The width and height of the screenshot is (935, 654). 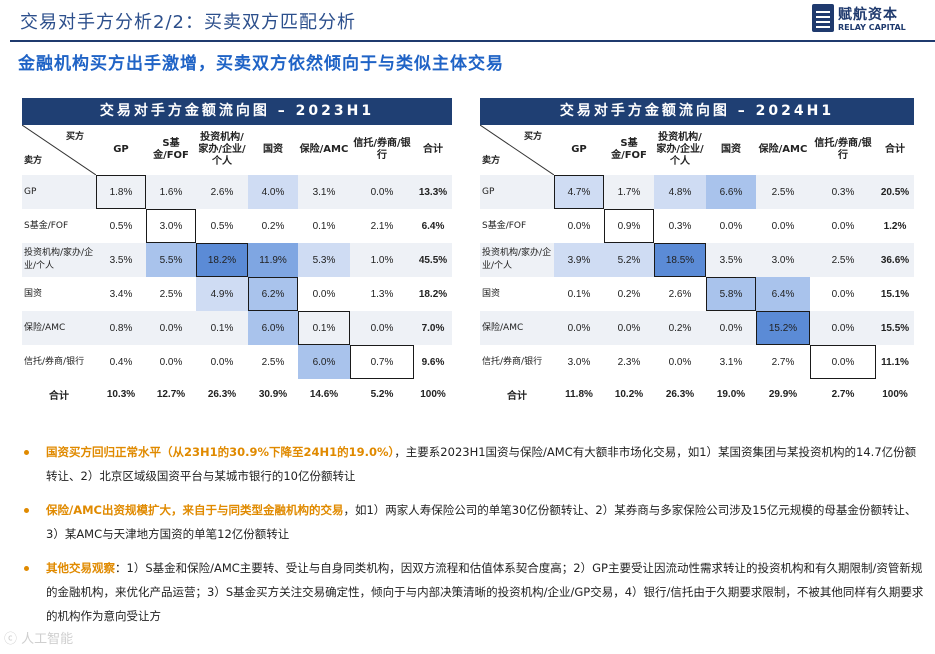 I want to click on matrix-cell: 2.5%, so click(x=843, y=260).